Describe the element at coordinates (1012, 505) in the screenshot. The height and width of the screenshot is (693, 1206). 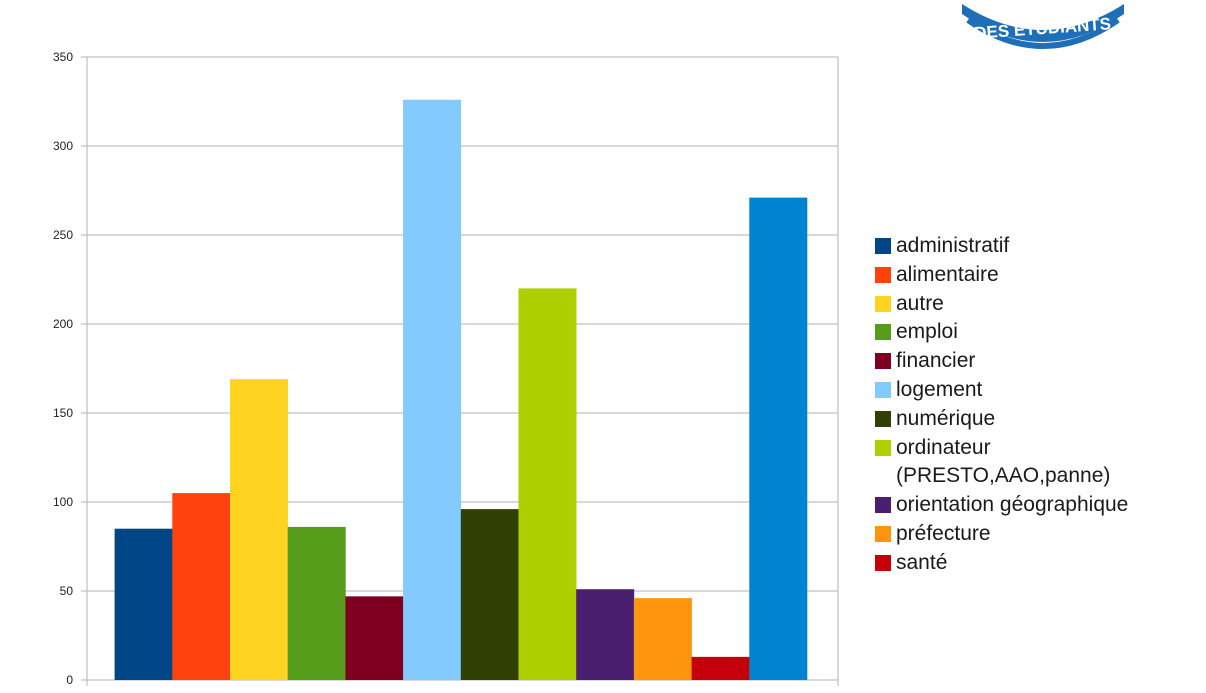
I see `legend-label: orientation géographique` at that location.